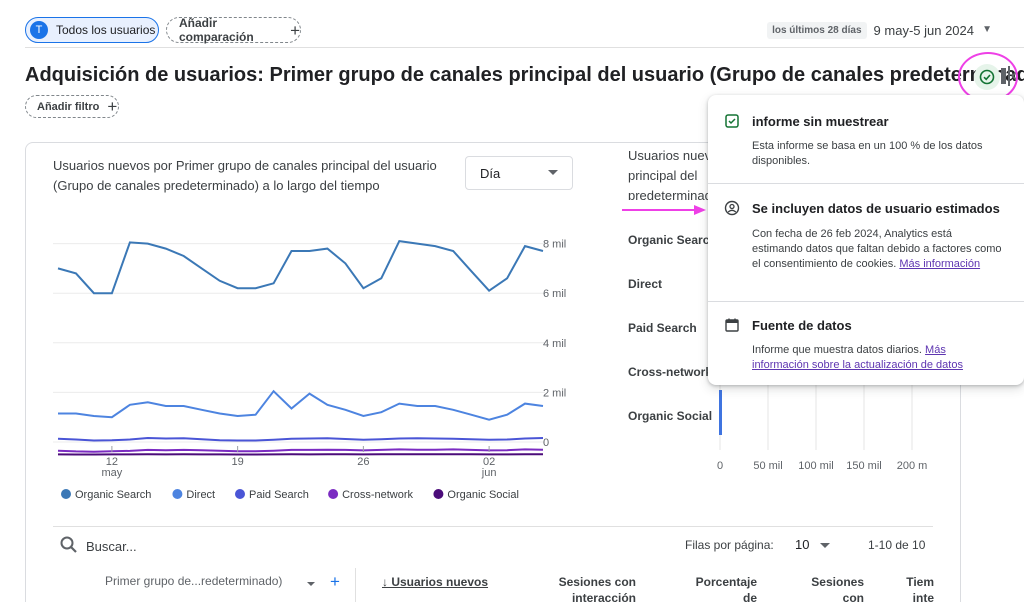 Image resolution: width=1024 pixels, height=602 pixels. I want to click on x-tick-label: 02, so click(489, 462).